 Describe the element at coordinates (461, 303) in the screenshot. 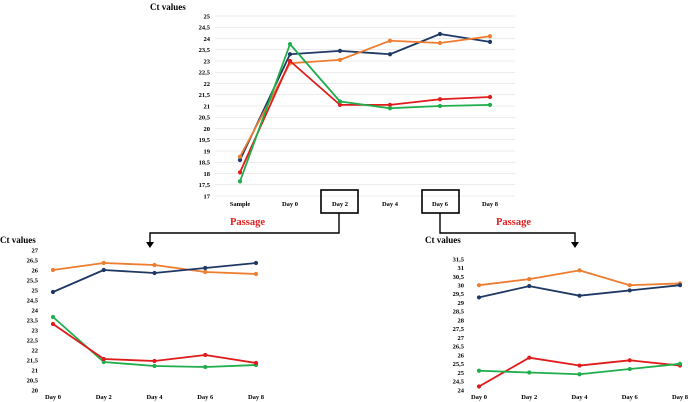

I see `y-tick-label: 29` at that location.